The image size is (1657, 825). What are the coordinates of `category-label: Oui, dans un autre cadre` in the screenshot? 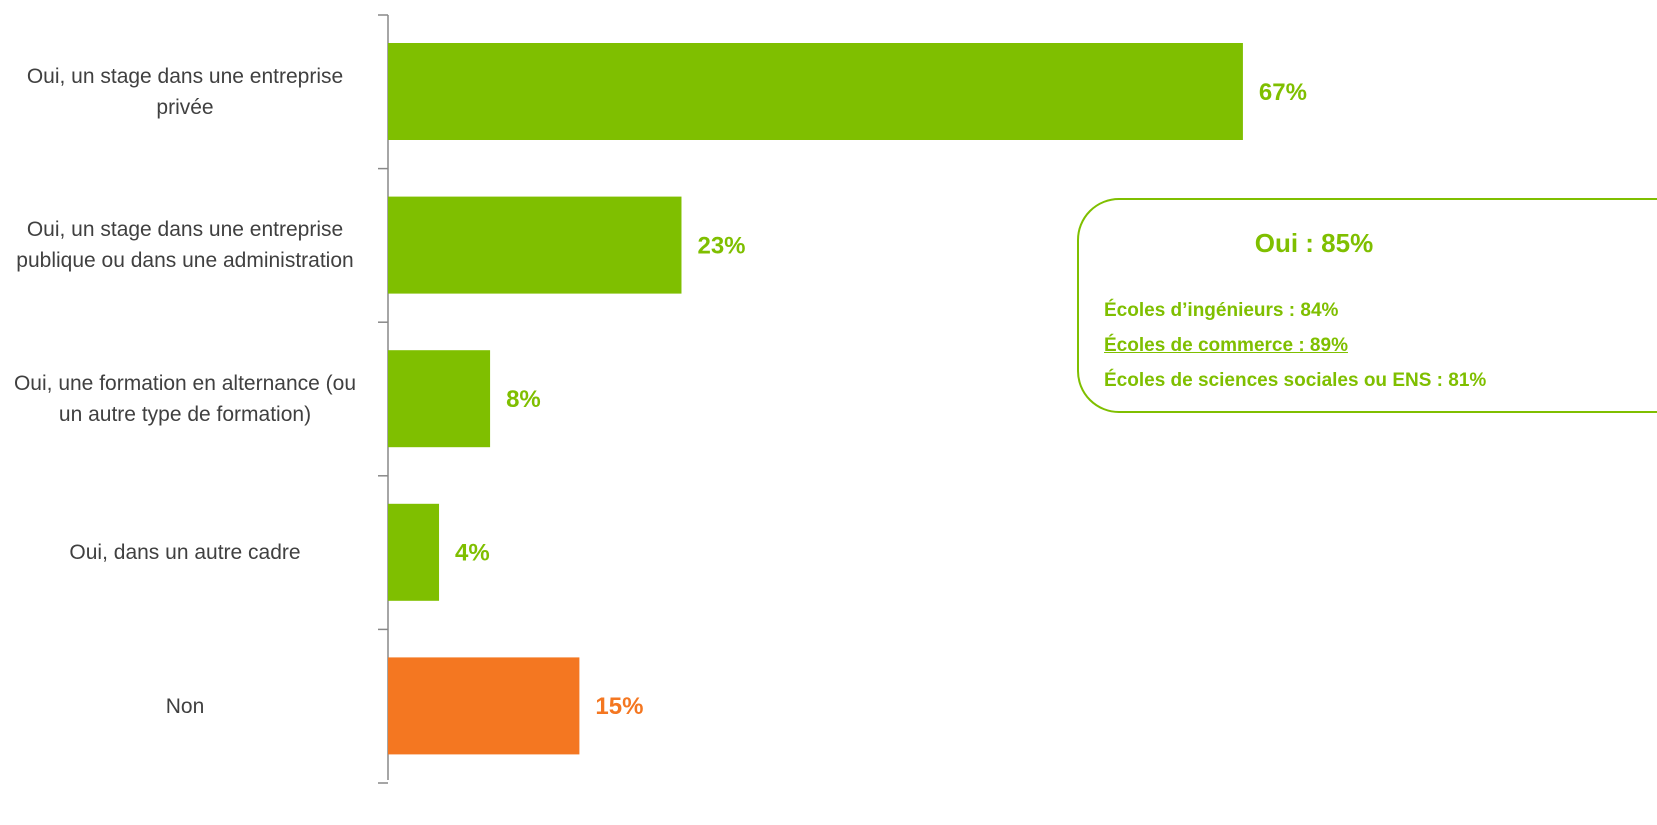 It's located at (185, 553).